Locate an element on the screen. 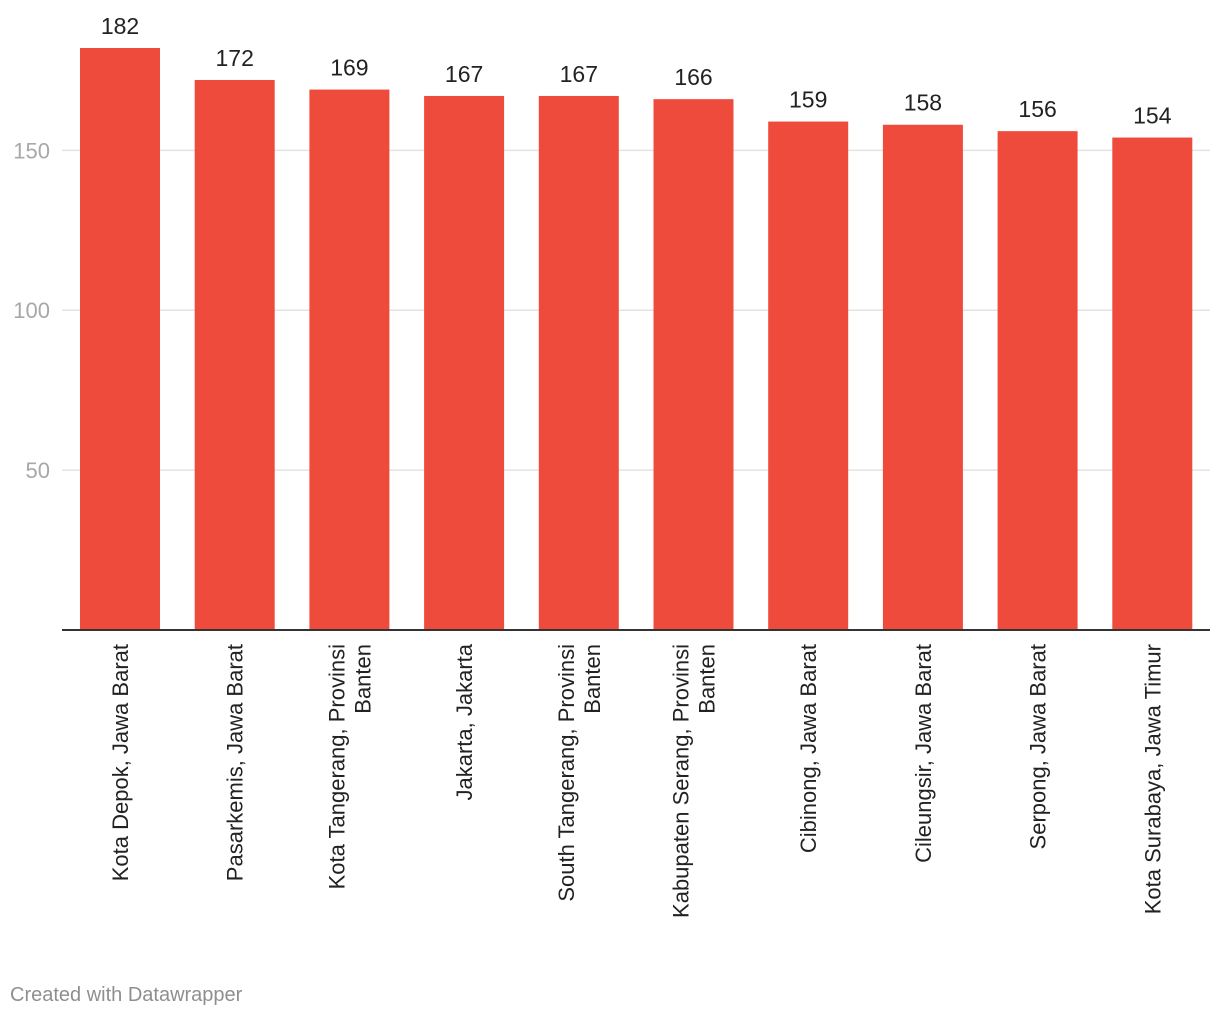  data-label: 169 is located at coordinates (349, 68).